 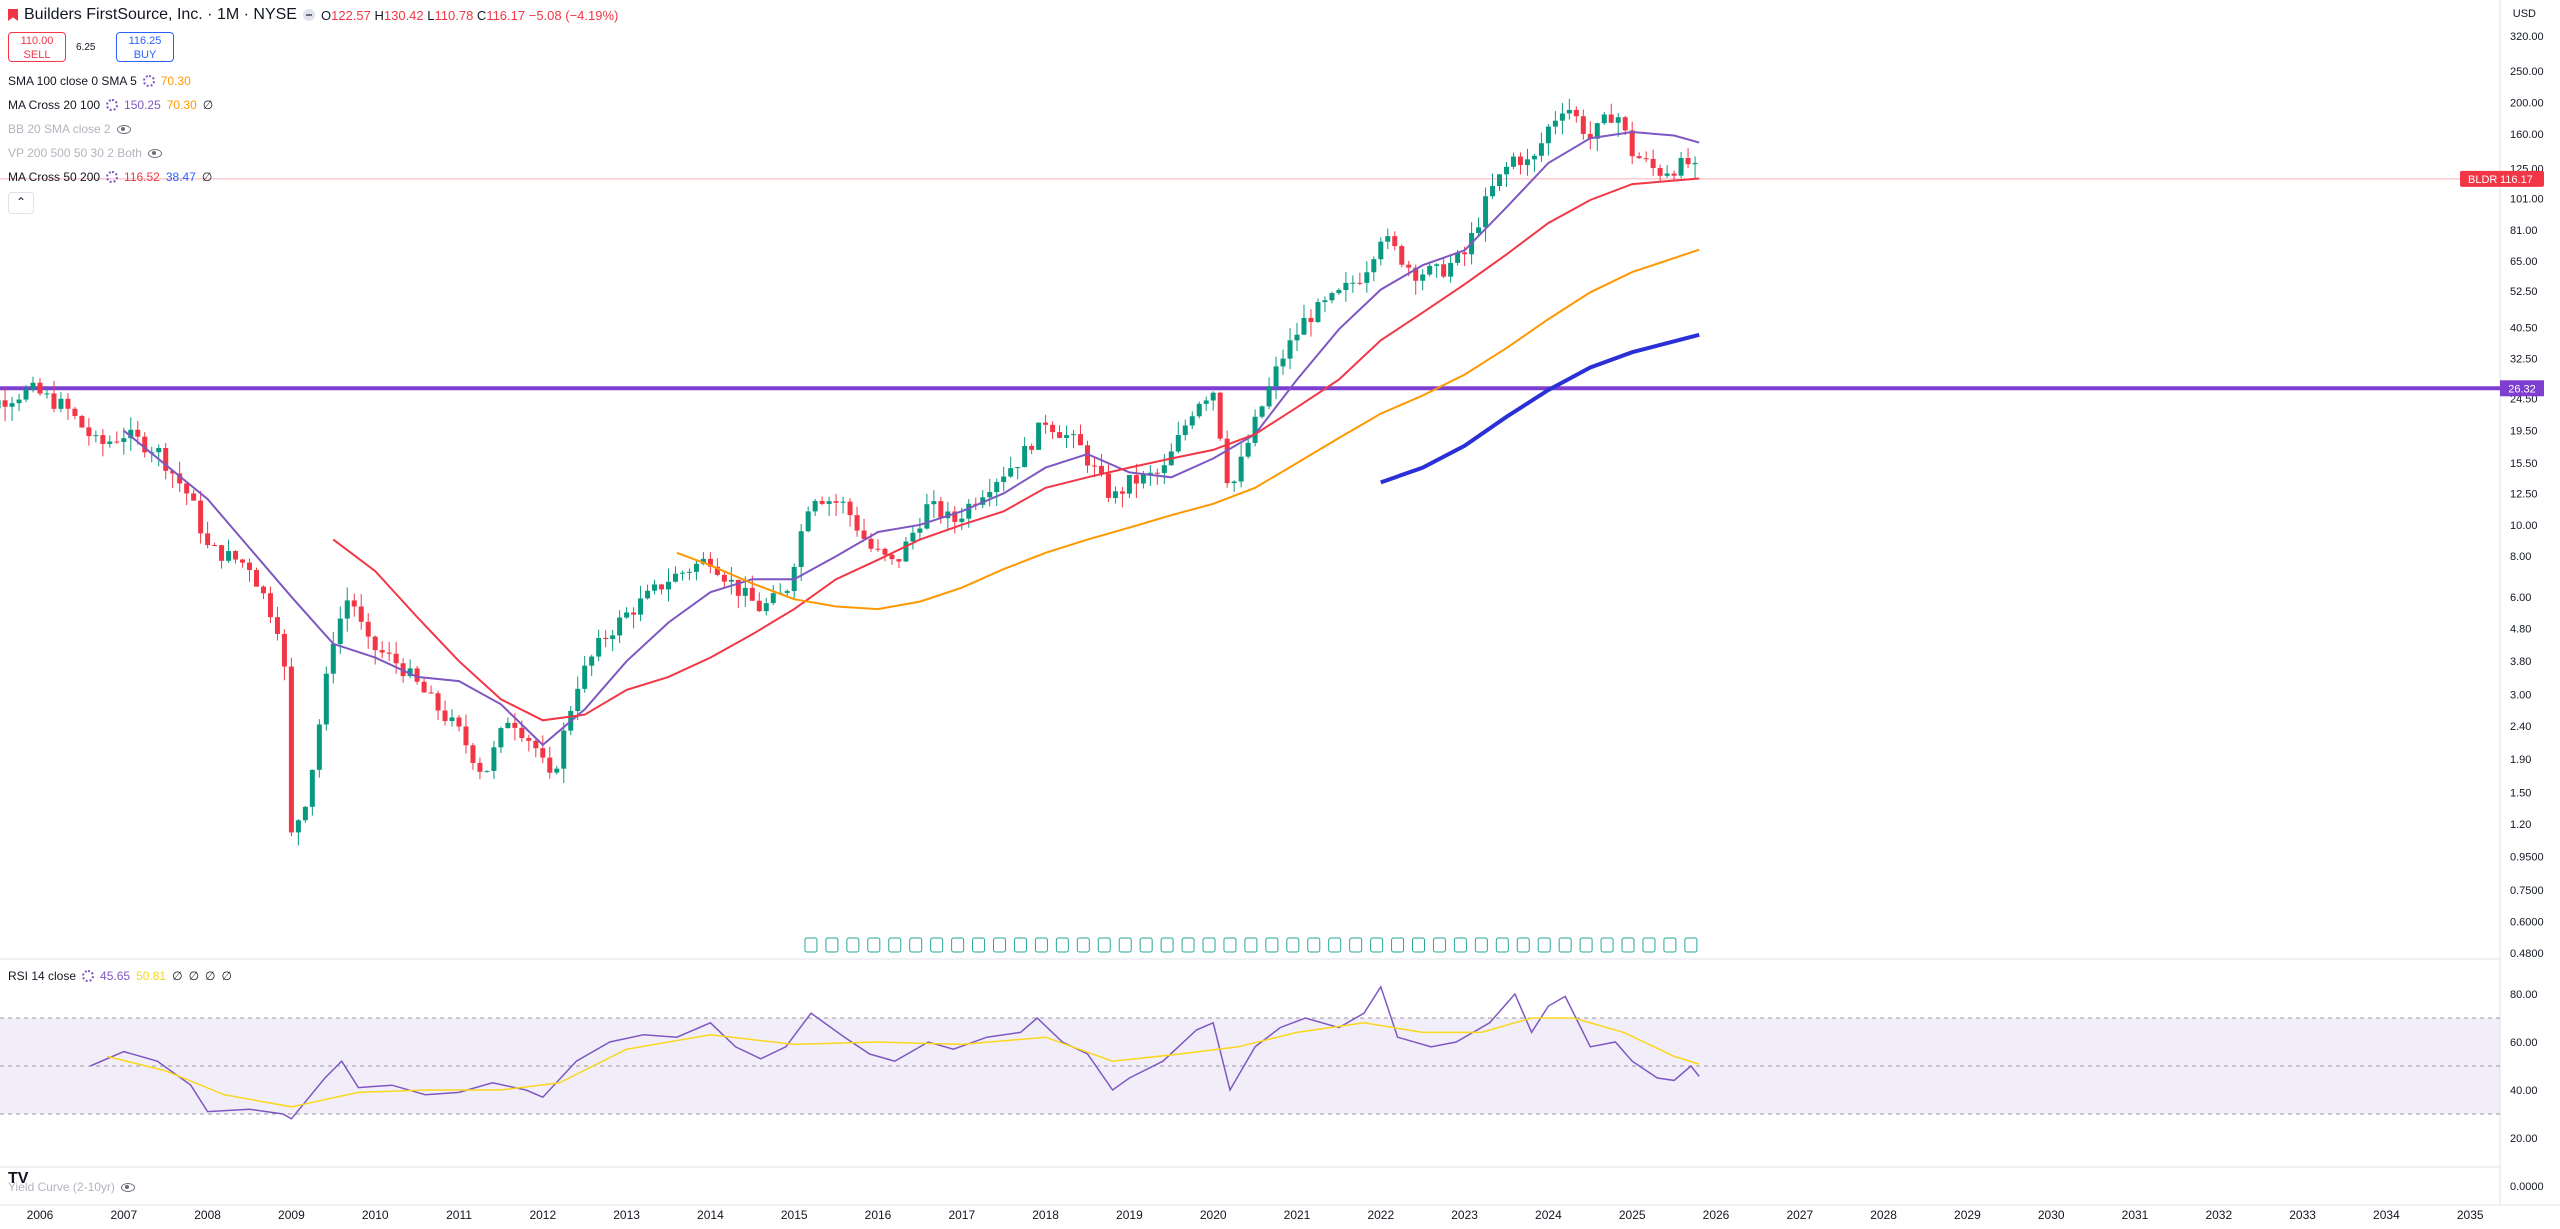 What do you see at coordinates (2524, 231) in the screenshot?
I see `price-tick-label: 81.00` at bounding box center [2524, 231].